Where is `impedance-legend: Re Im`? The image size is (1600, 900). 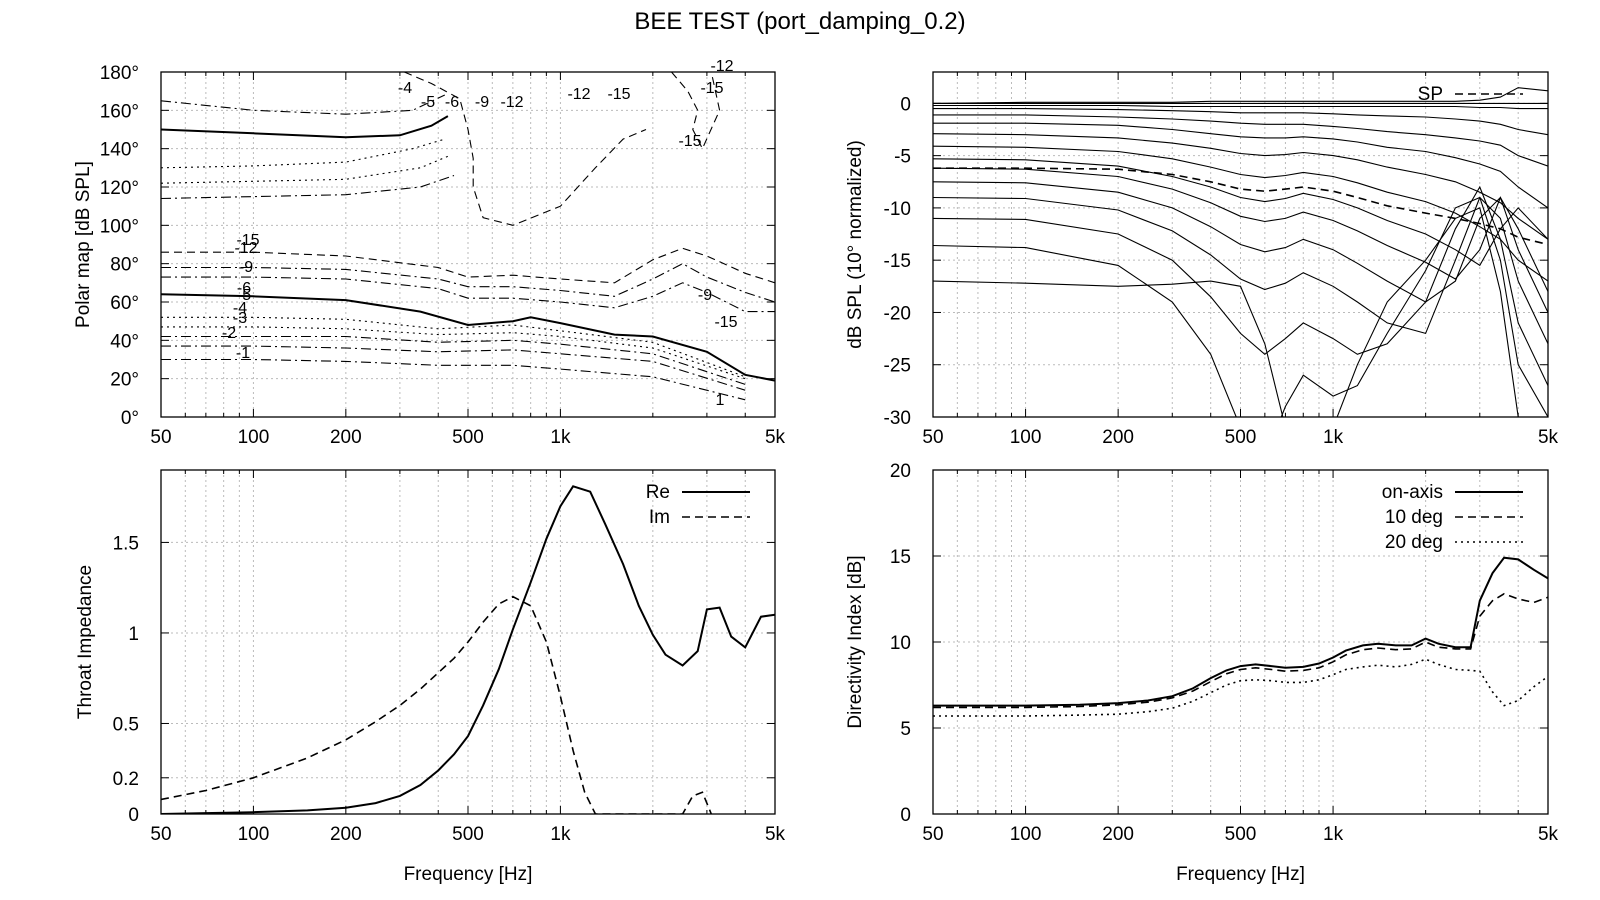 impedance-legend: Re Im is located at coordinates (698, 505).